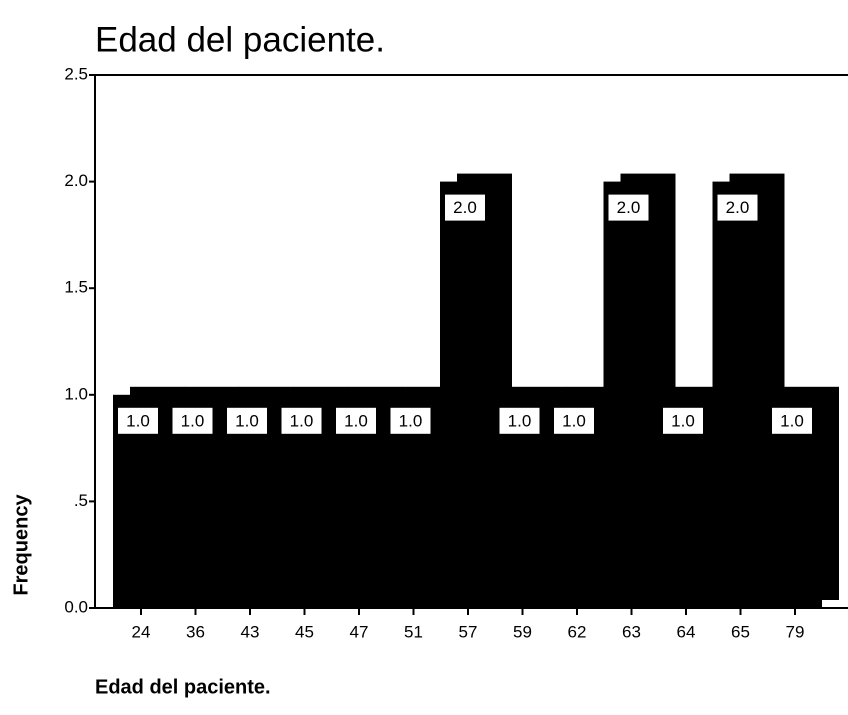  What do you see at coordinates (795, 631) in the screenshot?
I see `x-tick-label: 79` at bounding box center [795, 631].